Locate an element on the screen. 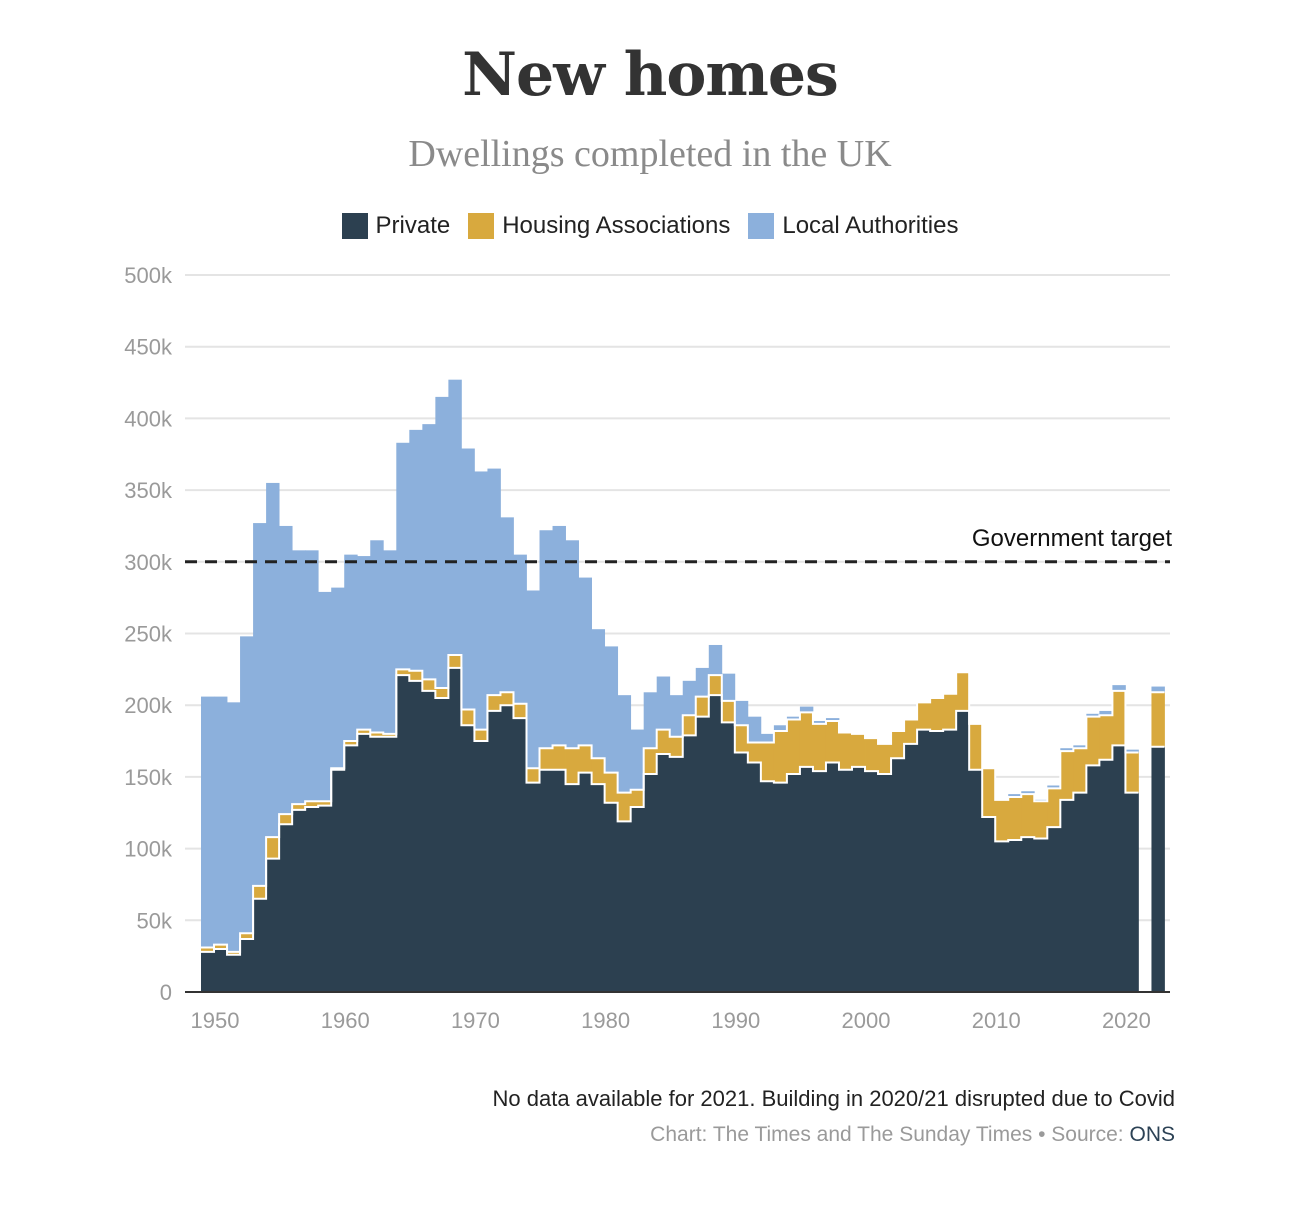  legend-swatch-private is located at coordinates (354, 226).